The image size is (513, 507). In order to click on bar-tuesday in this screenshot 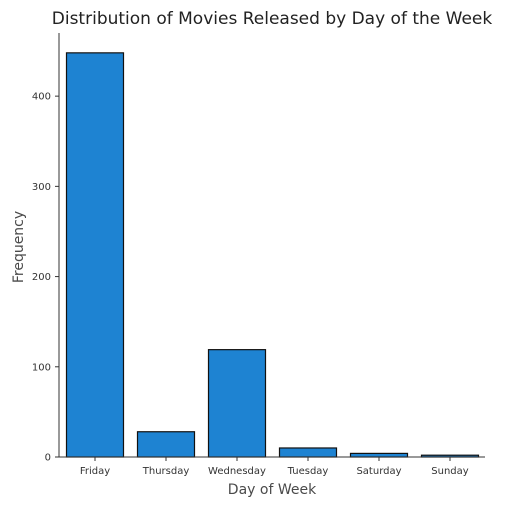, I will do `click(308, 452)`.